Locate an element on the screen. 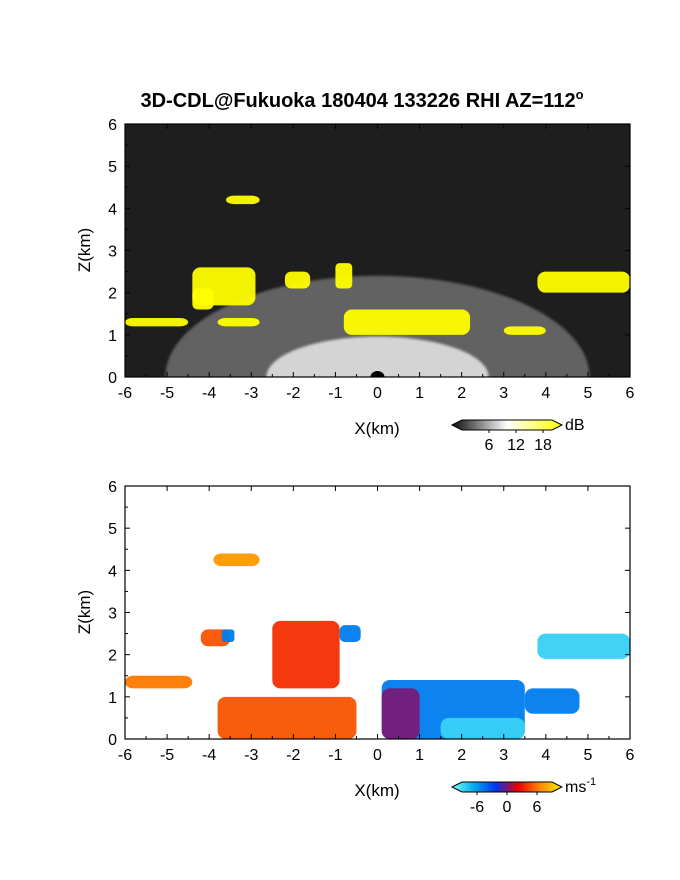  velocity-colorbar: -6 0 6 ms-1 is located at coordinates (523, 796).